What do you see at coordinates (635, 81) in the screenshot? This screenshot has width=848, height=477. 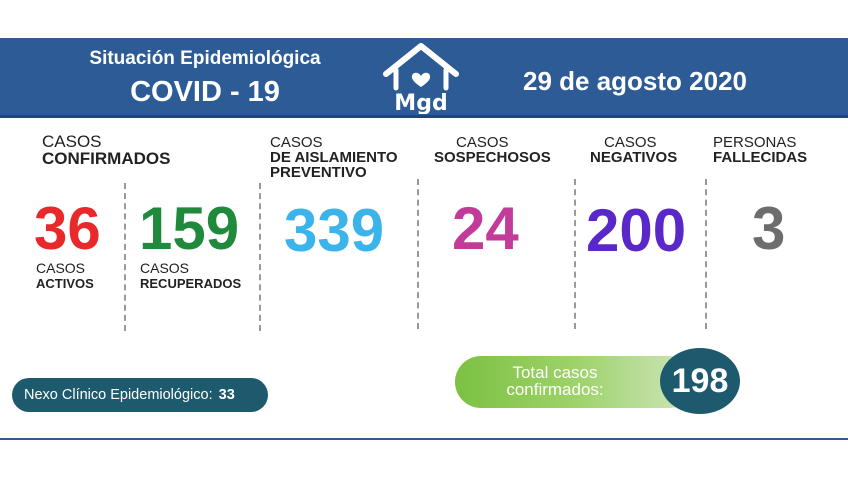 I see `report-date: 29 de agosto 2020` at bounding box center [635, 81].